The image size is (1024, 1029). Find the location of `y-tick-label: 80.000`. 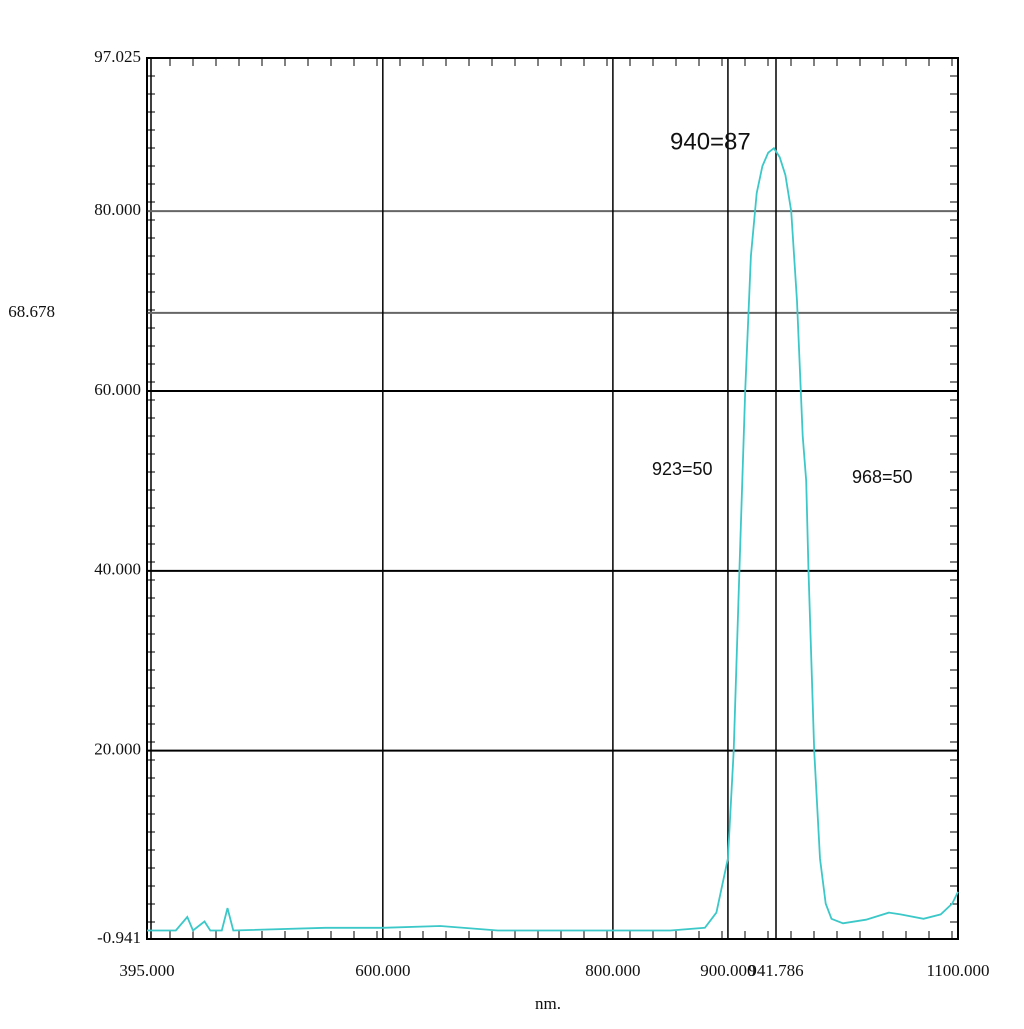

y-tick-label: 80.000 is located at coordinates (117, 209).